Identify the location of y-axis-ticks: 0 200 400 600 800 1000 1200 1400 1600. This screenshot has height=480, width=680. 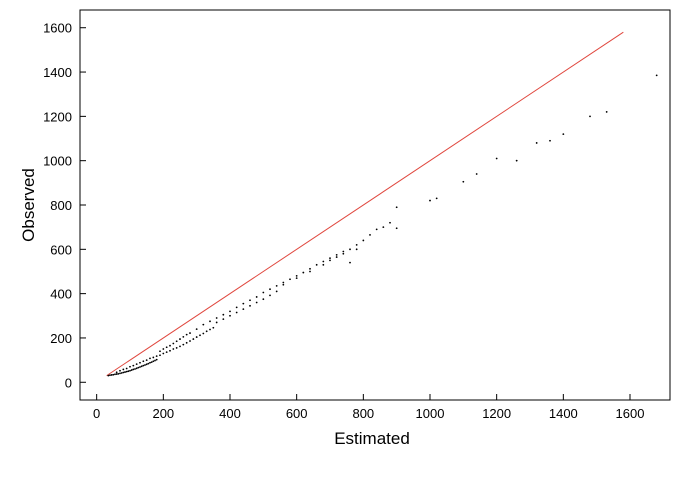
(64, 205).